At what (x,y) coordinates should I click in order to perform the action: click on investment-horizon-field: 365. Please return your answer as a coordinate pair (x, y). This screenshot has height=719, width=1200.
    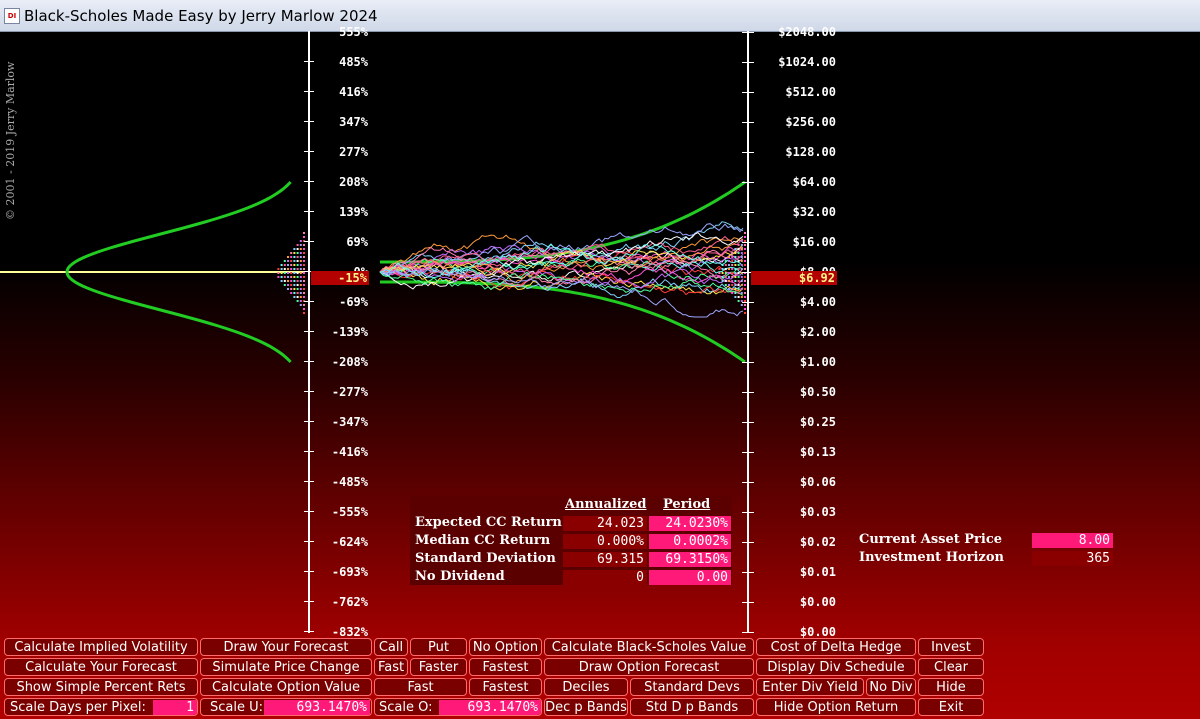
    Looking at the image, I should click on (1072, 558).